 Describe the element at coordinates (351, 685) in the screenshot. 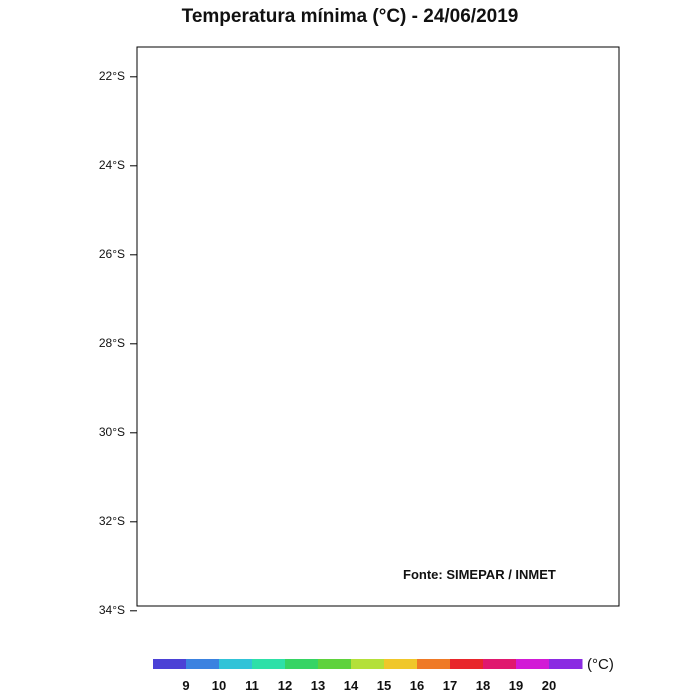

I see `colorbar-label: 14` at that location.